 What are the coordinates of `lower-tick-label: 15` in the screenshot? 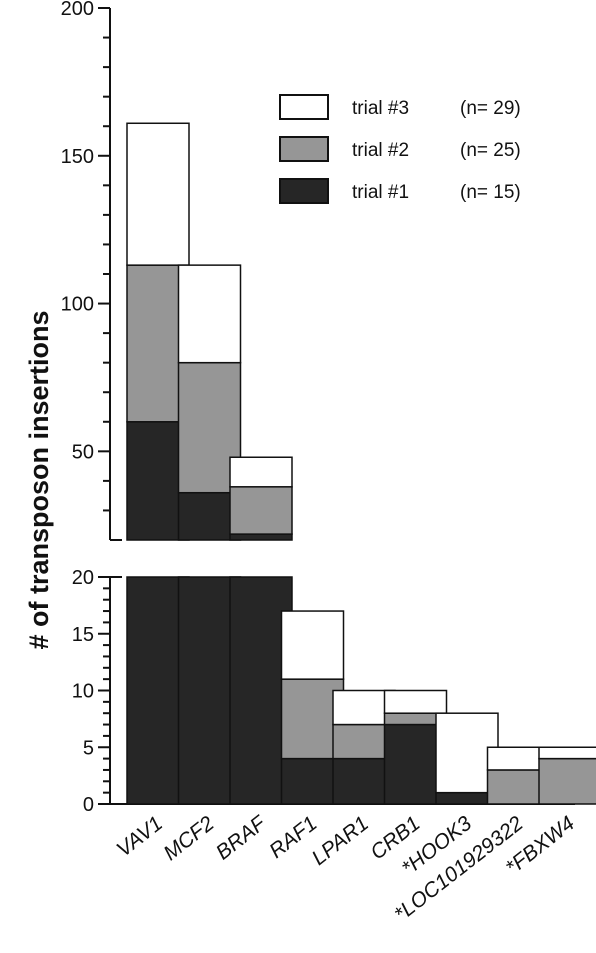 It's located at (83, 635).